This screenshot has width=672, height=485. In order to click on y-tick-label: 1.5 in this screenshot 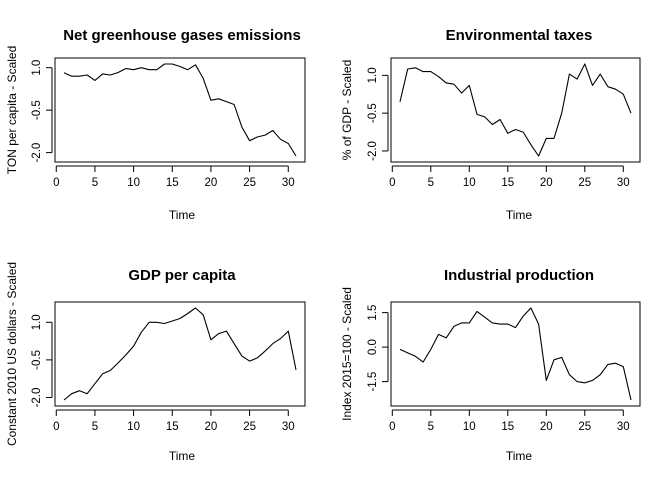, I will do `click(373, 313)`.